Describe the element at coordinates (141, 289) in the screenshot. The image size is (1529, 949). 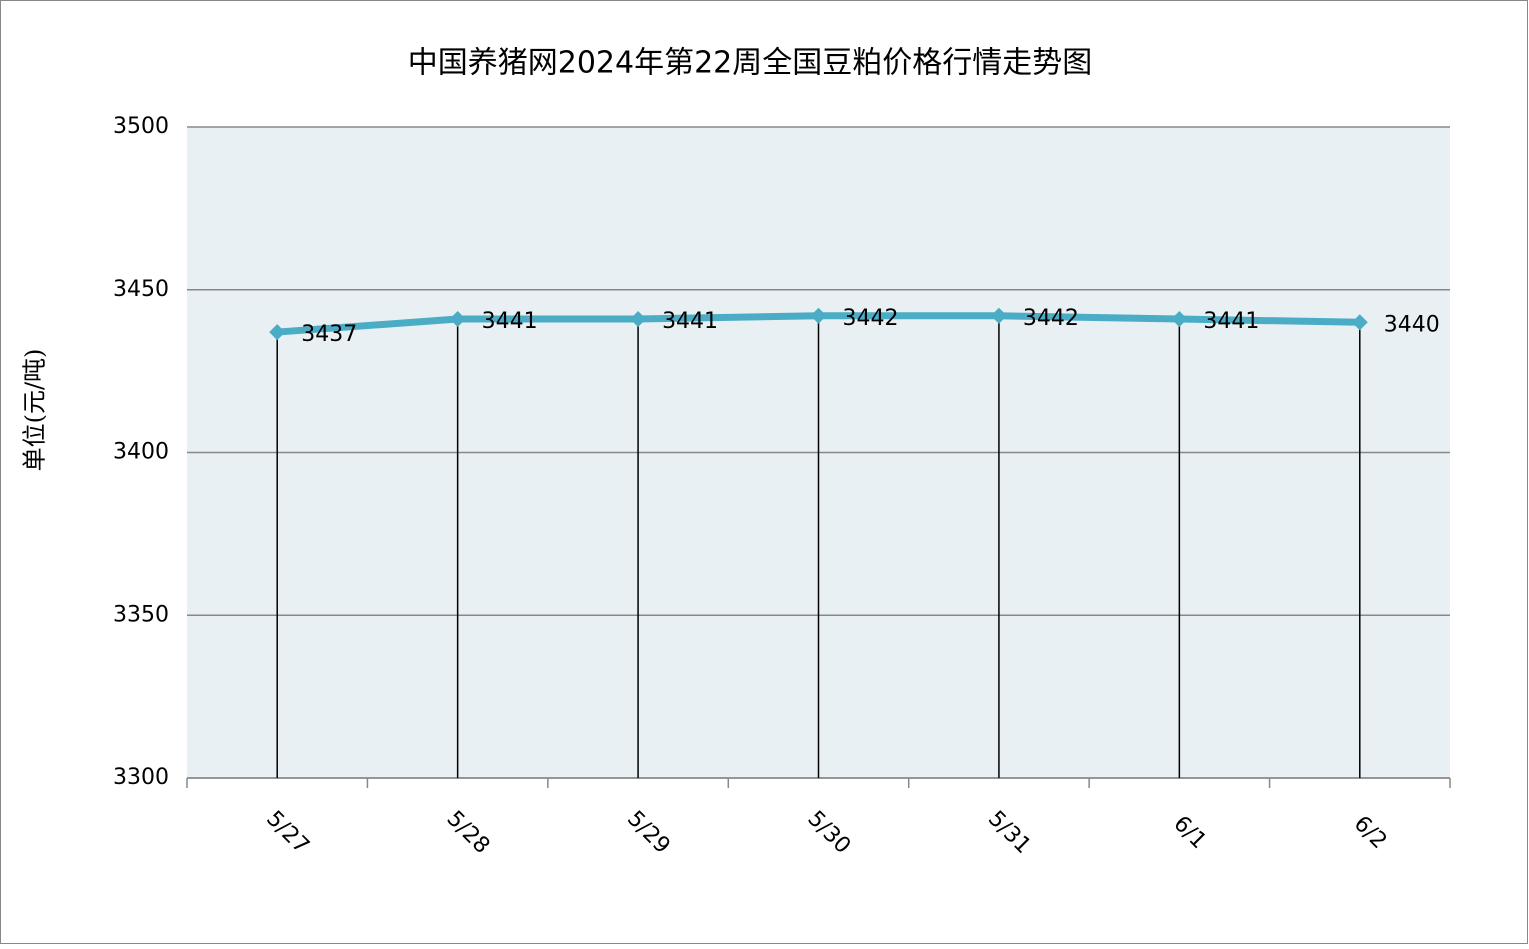
I see `y-tick-label: 3450` at that location.